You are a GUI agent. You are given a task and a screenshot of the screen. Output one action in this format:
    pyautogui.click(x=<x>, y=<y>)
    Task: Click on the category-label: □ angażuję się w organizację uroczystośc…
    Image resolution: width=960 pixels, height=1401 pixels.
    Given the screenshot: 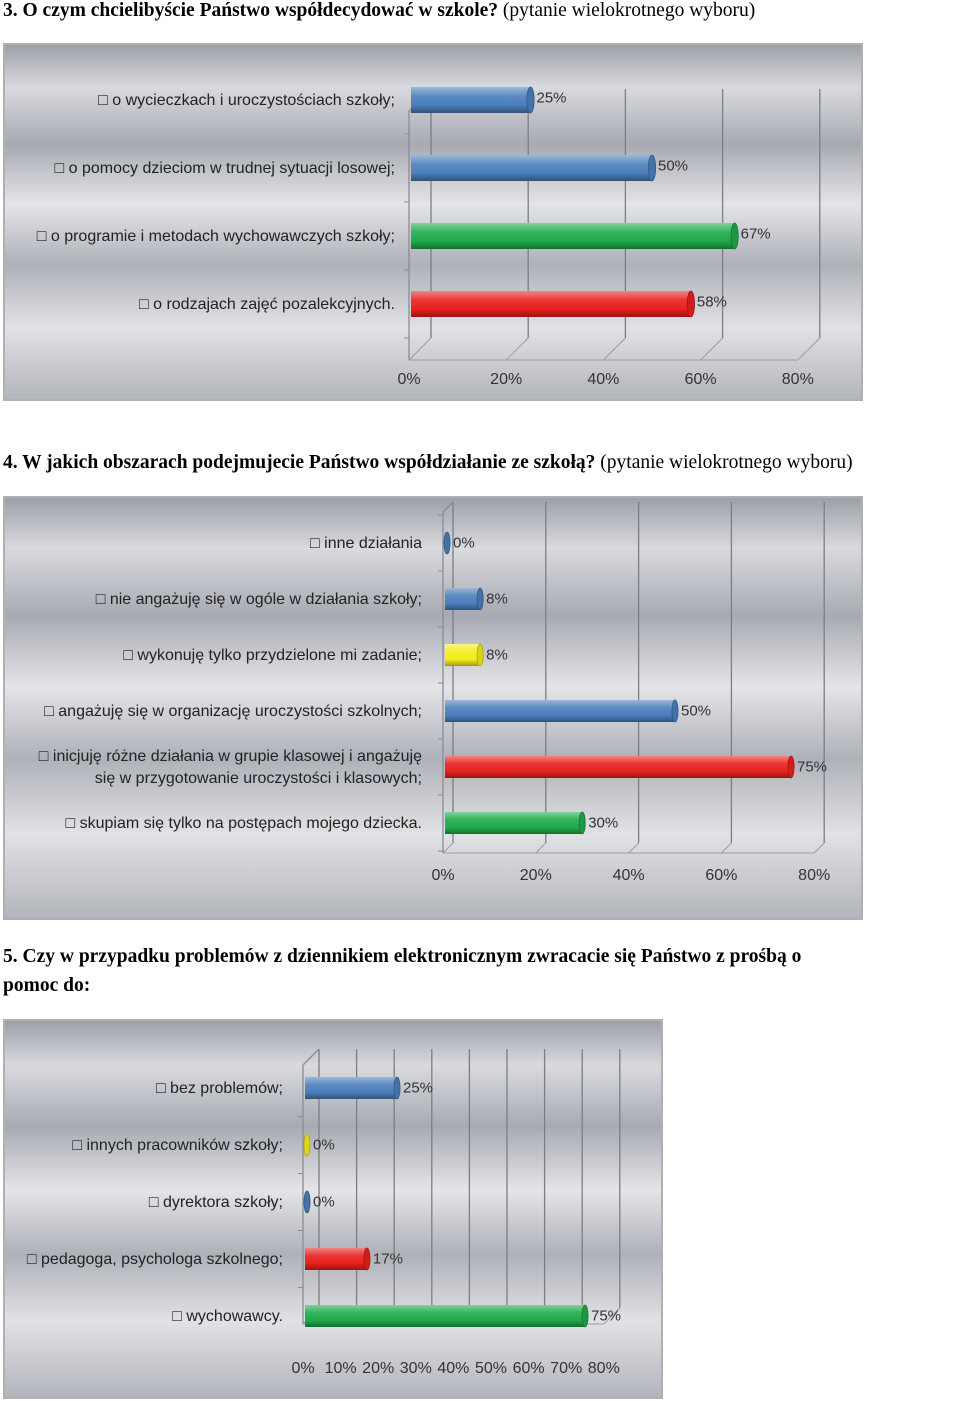 What is the action you would take?
    pyautogui.click(x=233, y=711)
    